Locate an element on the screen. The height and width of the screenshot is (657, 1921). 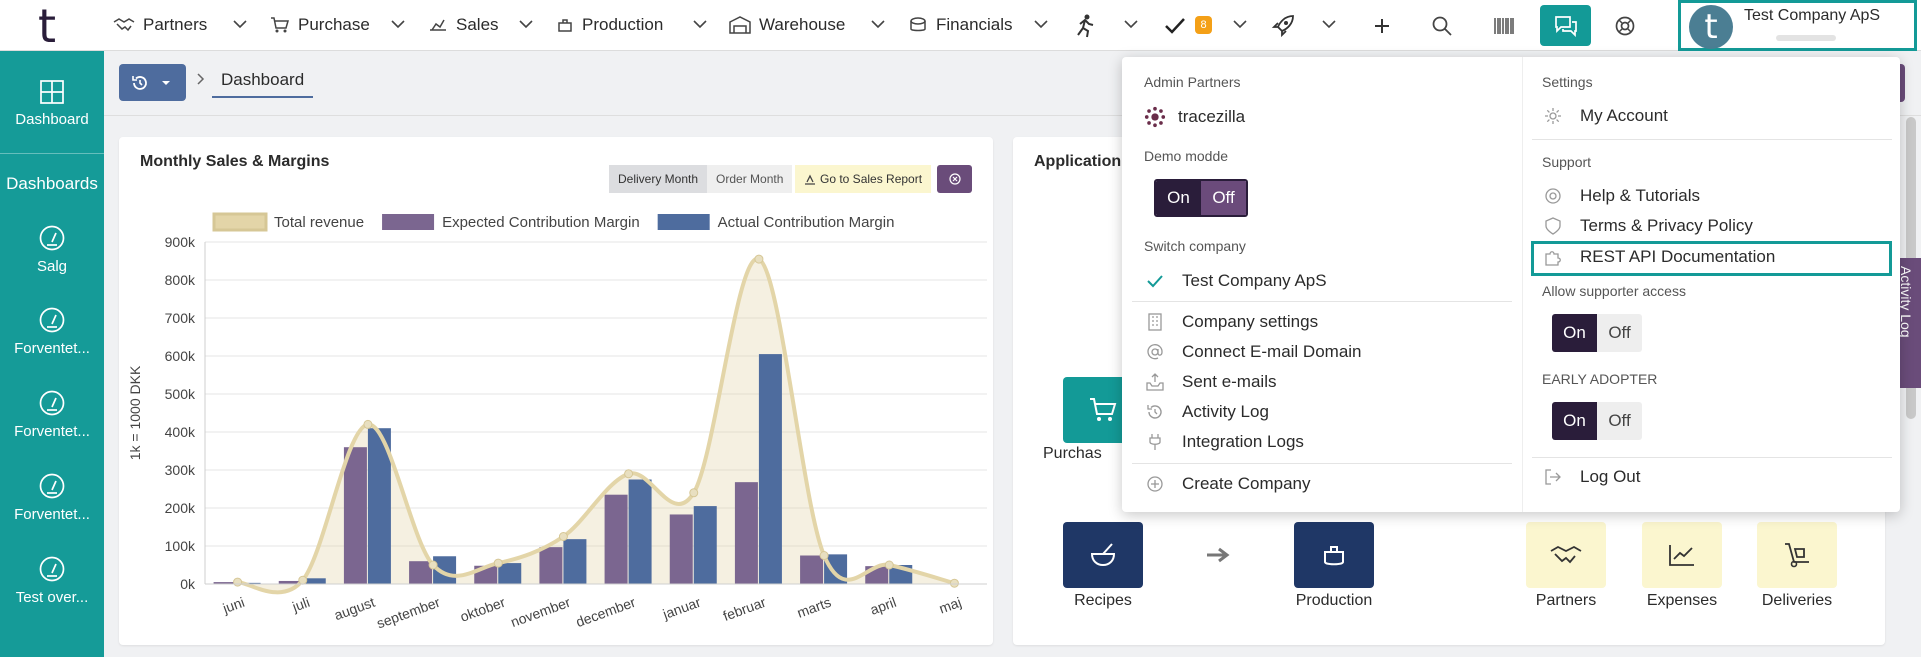
barcode-icon is located at coordinates (1504, 26).